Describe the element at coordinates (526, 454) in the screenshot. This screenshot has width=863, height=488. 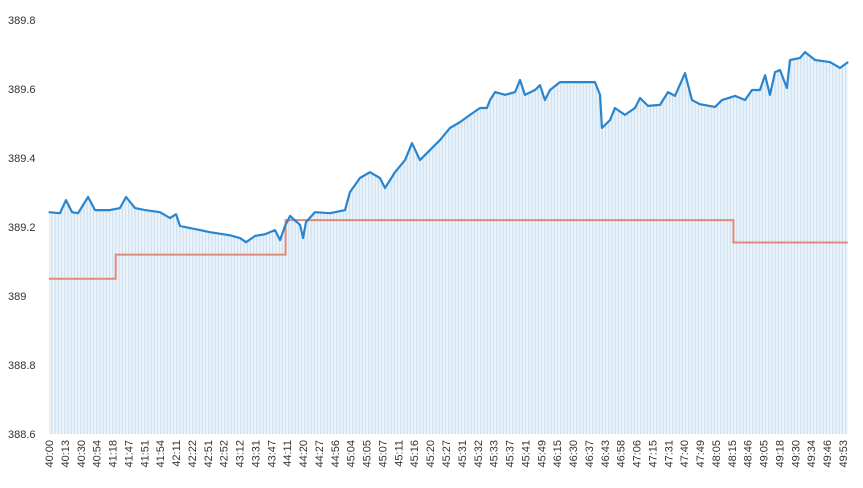
I see `x-tick-label: 45:41` at that location.